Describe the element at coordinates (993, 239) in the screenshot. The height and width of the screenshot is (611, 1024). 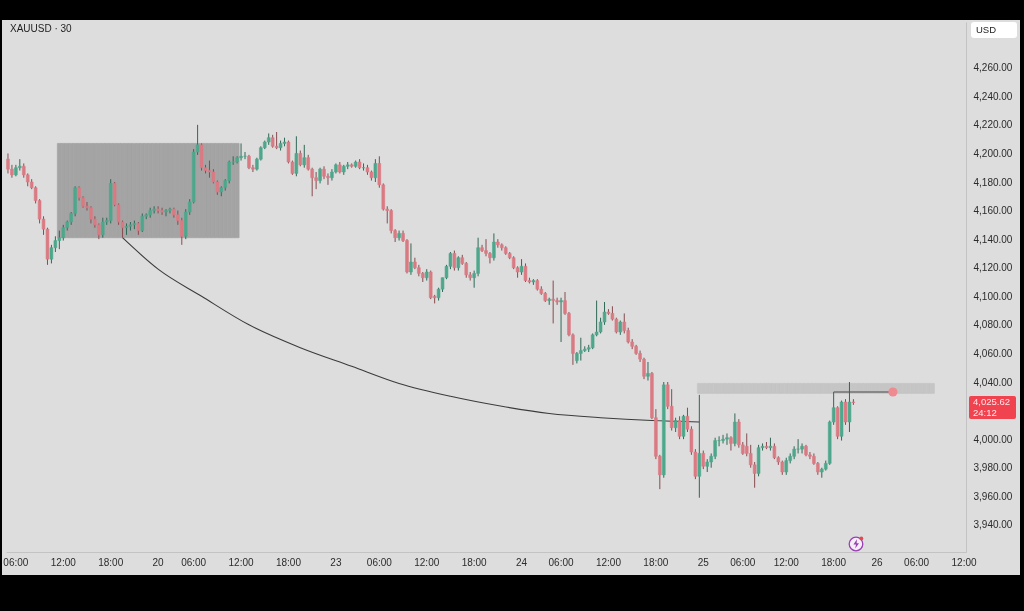
I see `y-tick-label: 4,140.00` at that location.